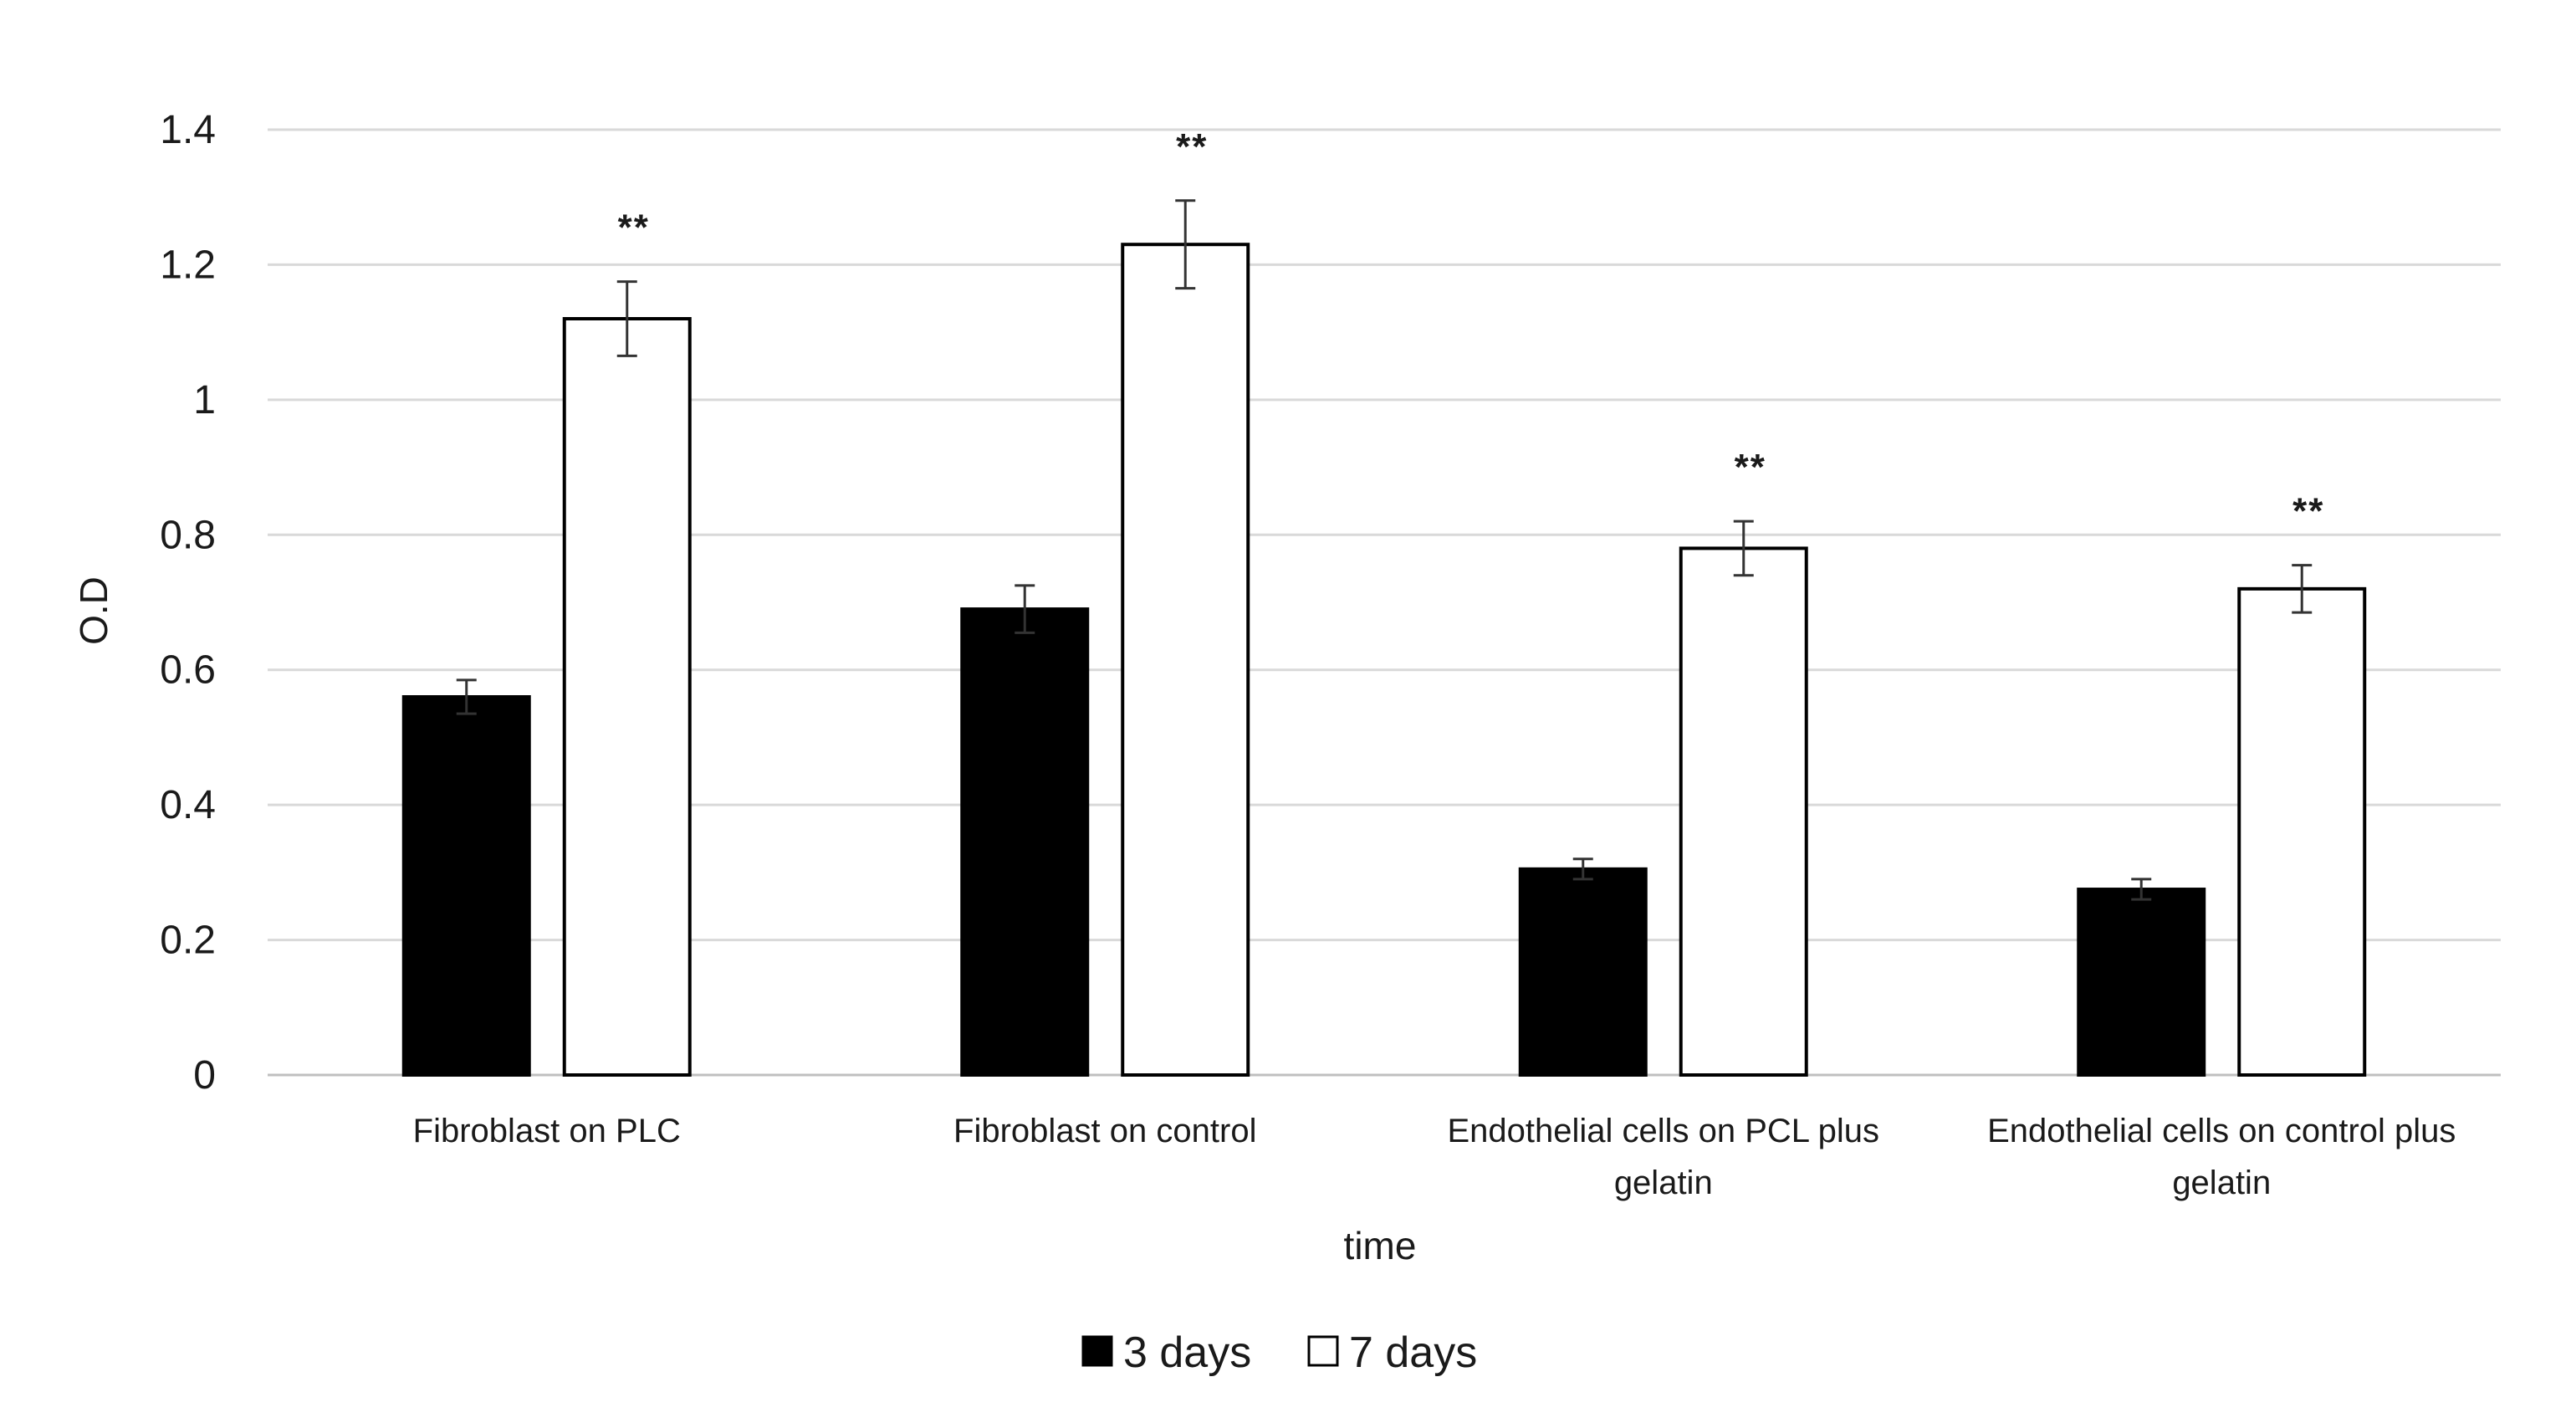 The width and height of the screenshot is (2576, 1423). Describe the element at coordinates (188, 265) in the screenshot. I see `y-tick-label: 1.2` at that location.